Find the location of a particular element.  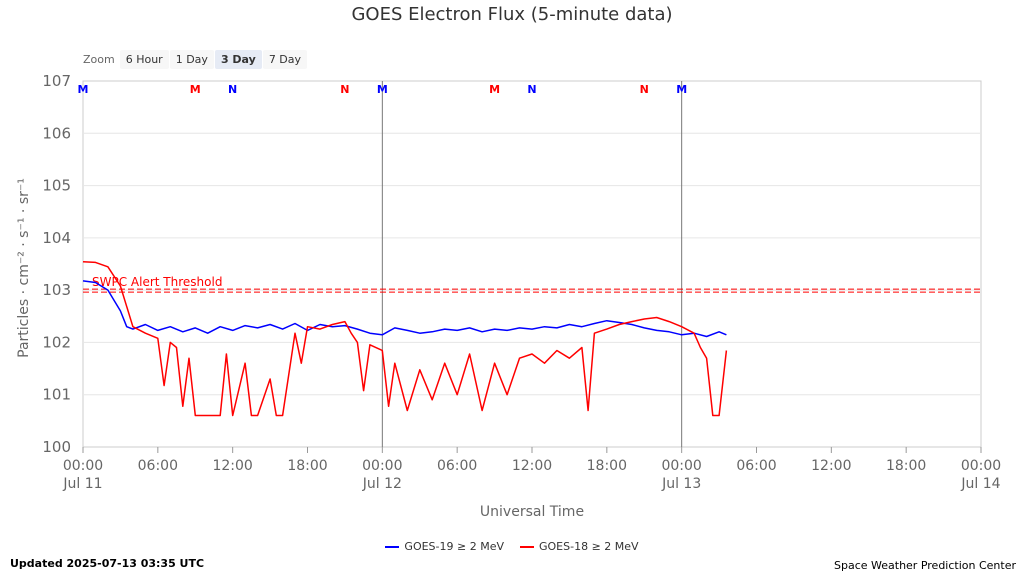

y-tick-label: 107 is located at coordinates (56, 81).